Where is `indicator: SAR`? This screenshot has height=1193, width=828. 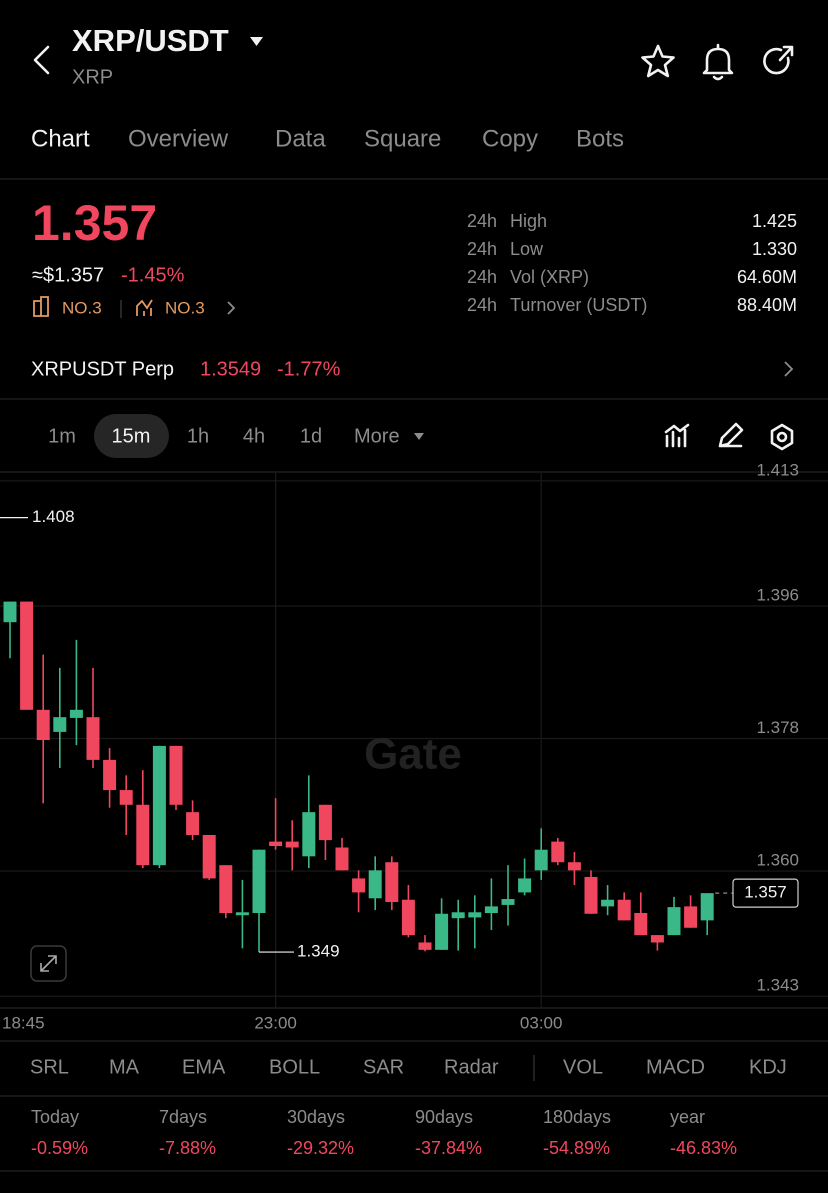
indicator: SAR is located at coordinates (383, 1067).